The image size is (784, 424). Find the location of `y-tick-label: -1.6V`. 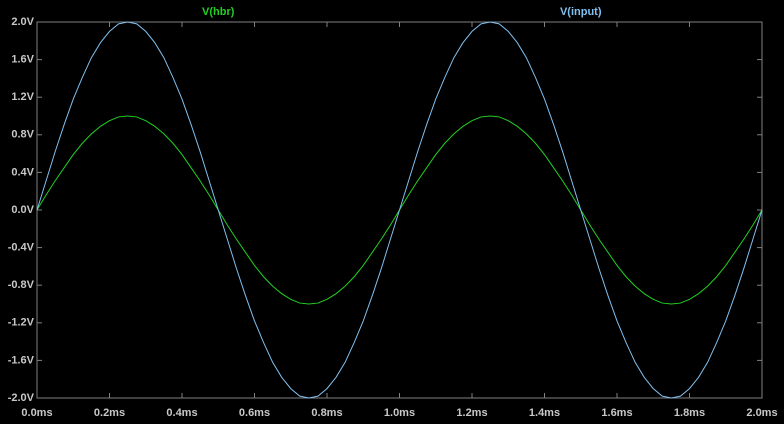

y-tick-label: -1.6V is located at coordinates (21, 360).